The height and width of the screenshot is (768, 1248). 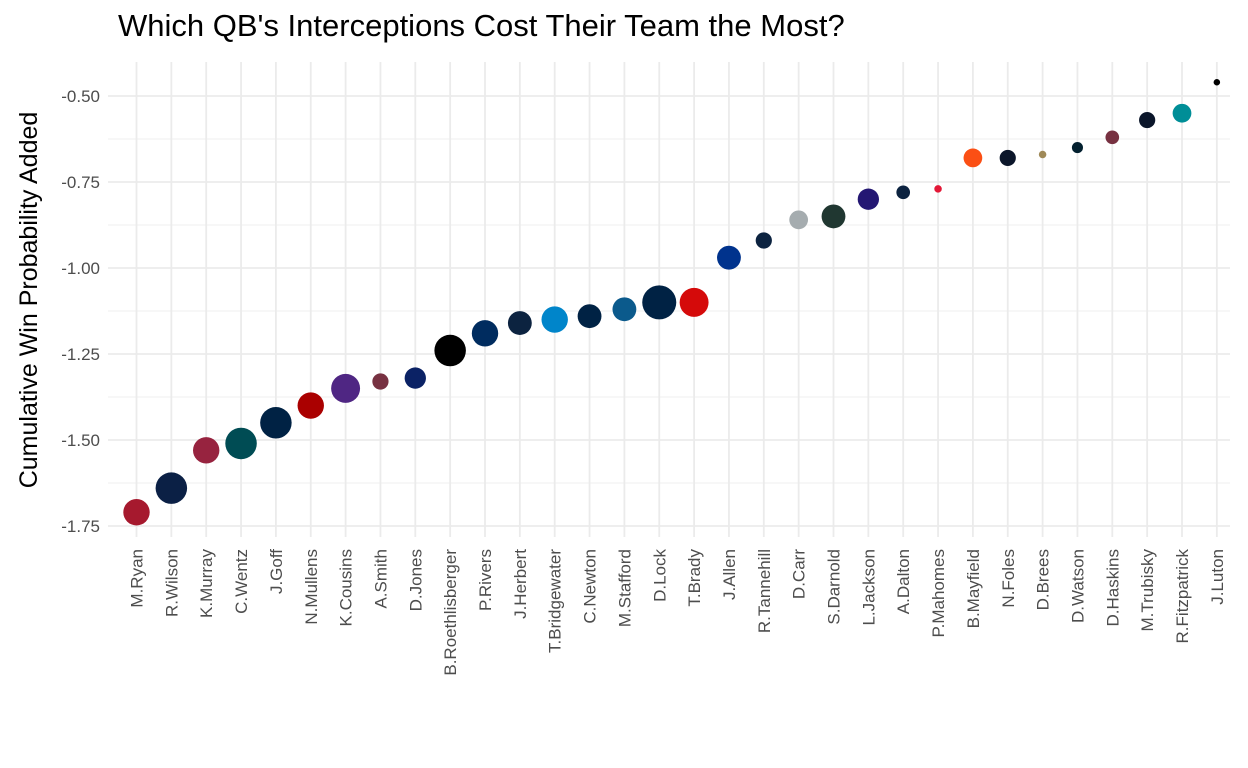 I want to click on x-tick-label: A.Smith, so click(x=380, y=579).